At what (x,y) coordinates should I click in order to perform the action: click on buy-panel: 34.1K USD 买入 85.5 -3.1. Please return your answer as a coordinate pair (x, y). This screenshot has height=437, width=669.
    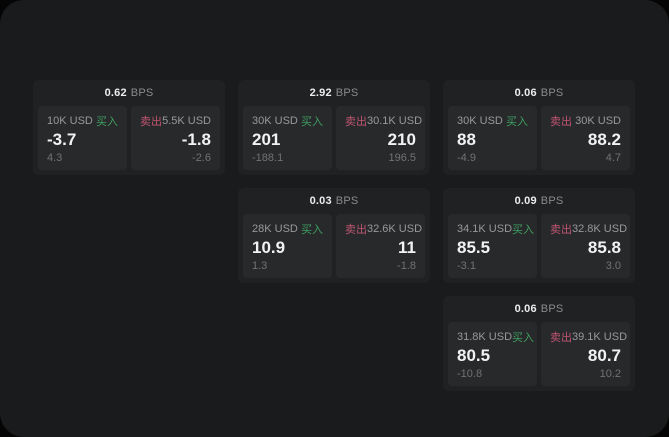
    Looking at the image, I should click on (492, 246).